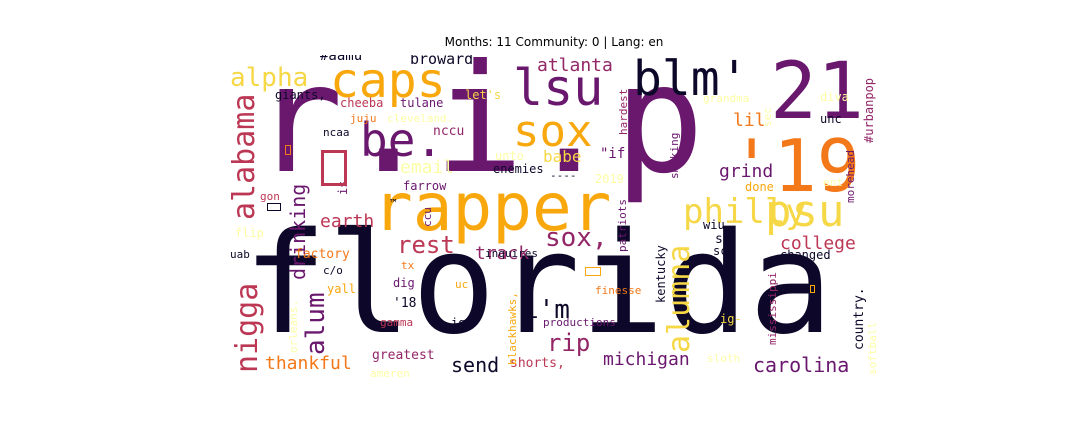  What do you see at coordinates (427, 217) in the screenshot?
I see `word-ccu: ccu` at bounding box center [427, 217].